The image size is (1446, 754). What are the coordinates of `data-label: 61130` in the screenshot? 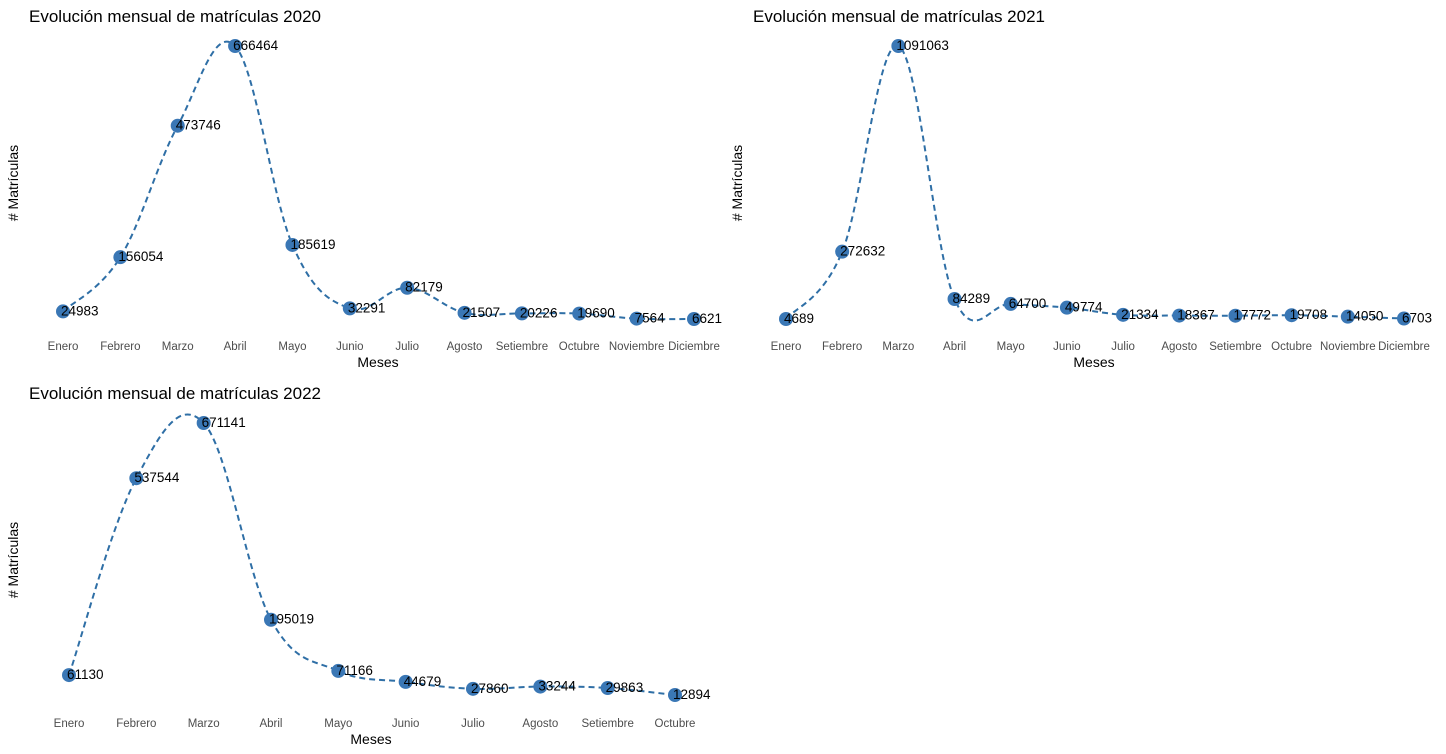 It's located at (85, 674).